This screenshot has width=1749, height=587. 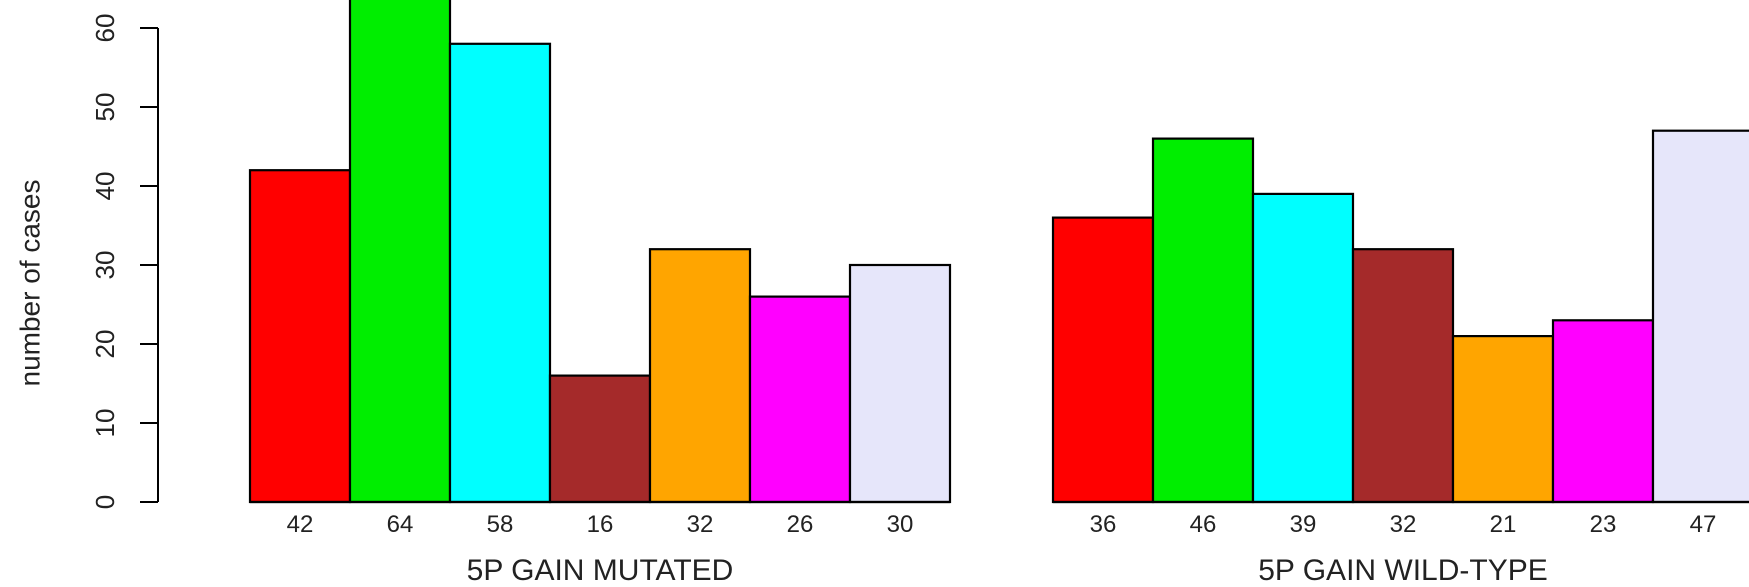 What do you see at coordinates (1203, 524) in the screenshot?
I see `bar-value-label: 46` at bounding box center [1203, 524].